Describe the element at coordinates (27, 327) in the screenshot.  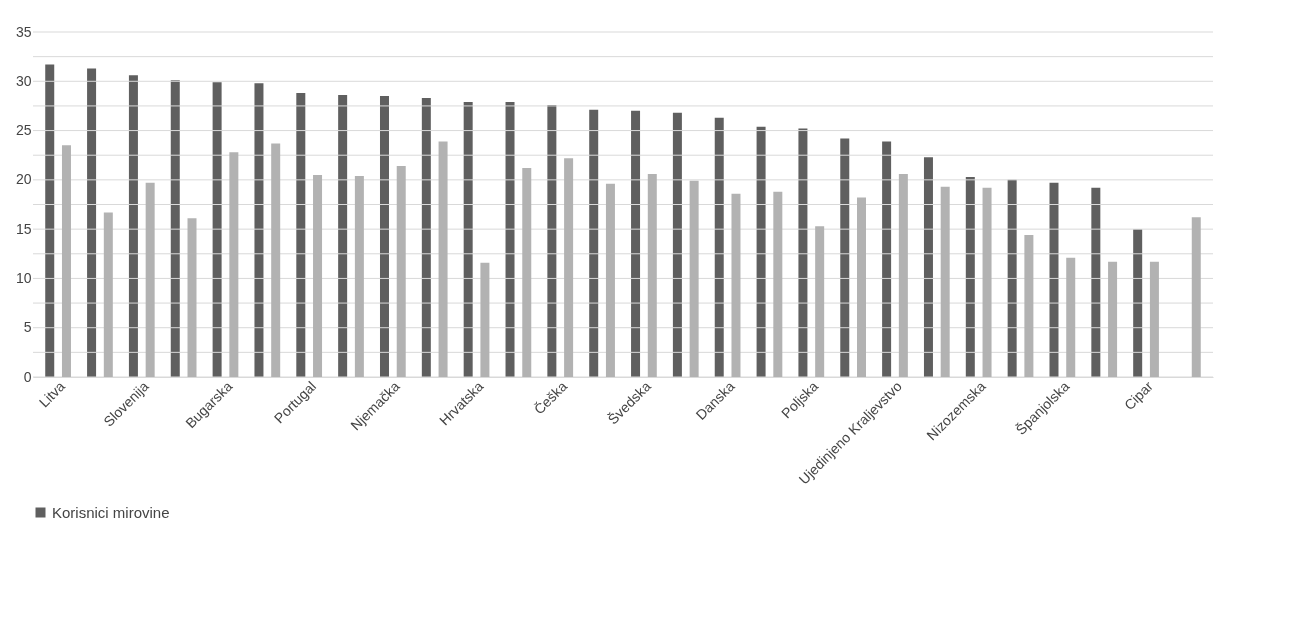
I see `y-tick-label: 5` at that location.